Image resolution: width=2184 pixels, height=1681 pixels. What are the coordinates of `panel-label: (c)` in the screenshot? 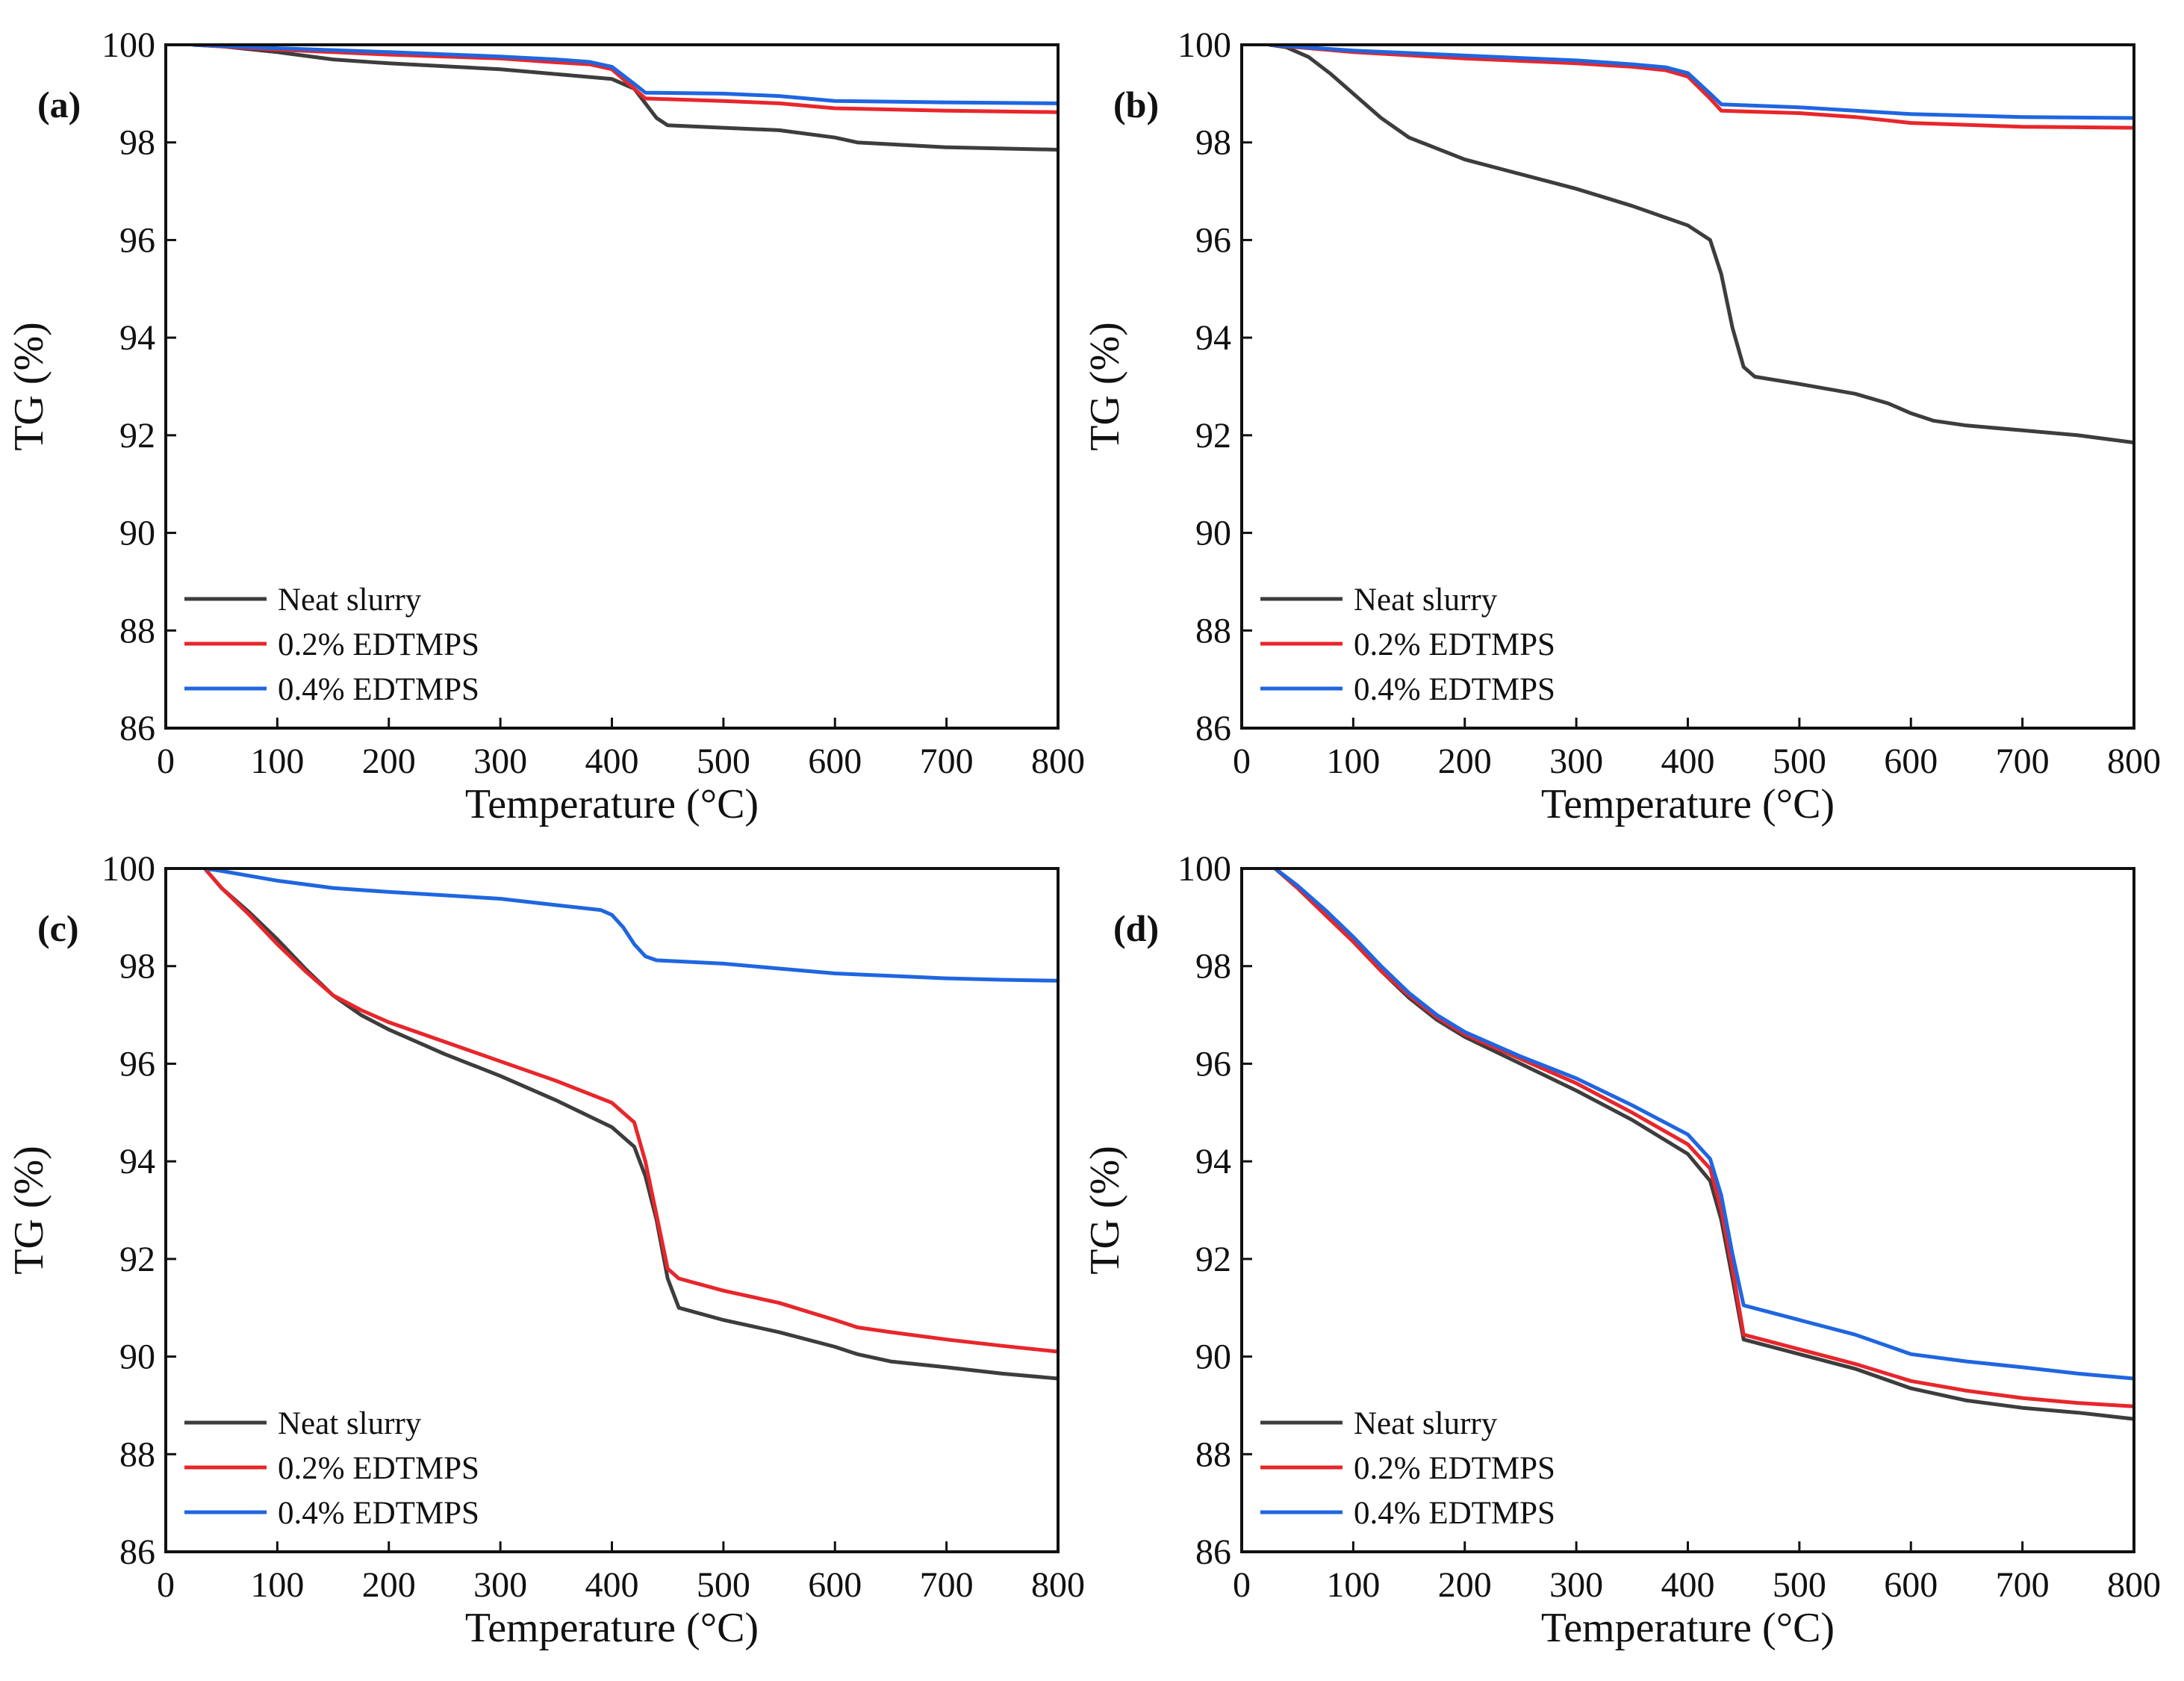 It's located at (58, 928).